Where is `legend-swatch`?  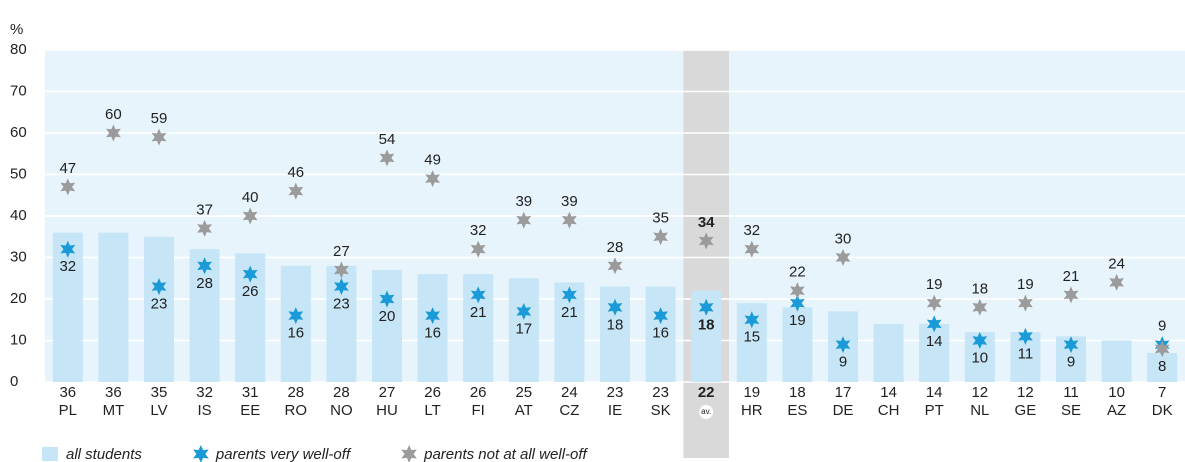 legend-swatch is located at coordinates (50, 454).